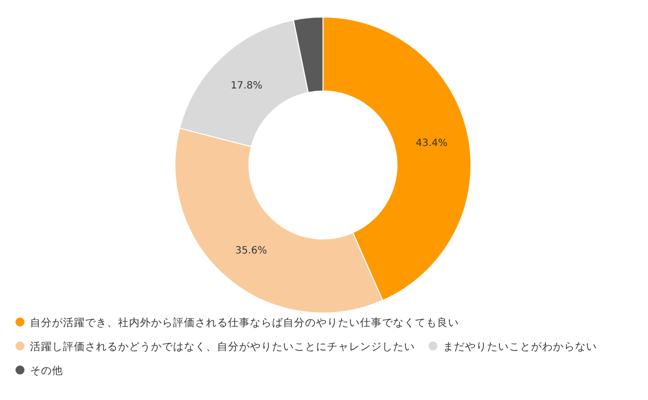  What do you see at coordinates (520, 347) in the screenshot?
I see `legend-label: まだやりたいことがわからない` at bounding box center [520, 347].